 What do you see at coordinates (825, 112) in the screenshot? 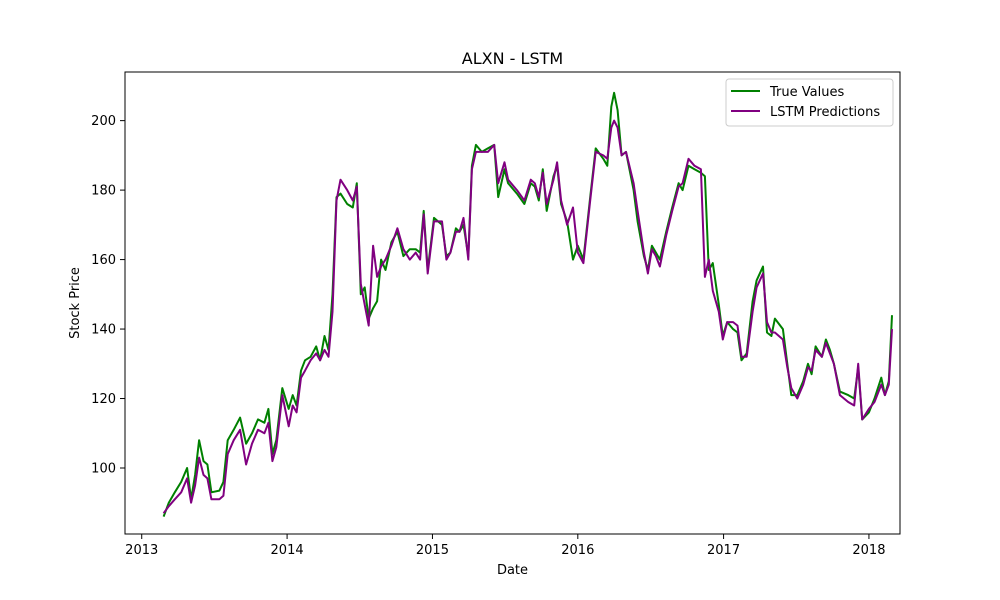
I see `legend-lstm-predictions-label: LSTM Predictions` at bounding box center [825, 112].